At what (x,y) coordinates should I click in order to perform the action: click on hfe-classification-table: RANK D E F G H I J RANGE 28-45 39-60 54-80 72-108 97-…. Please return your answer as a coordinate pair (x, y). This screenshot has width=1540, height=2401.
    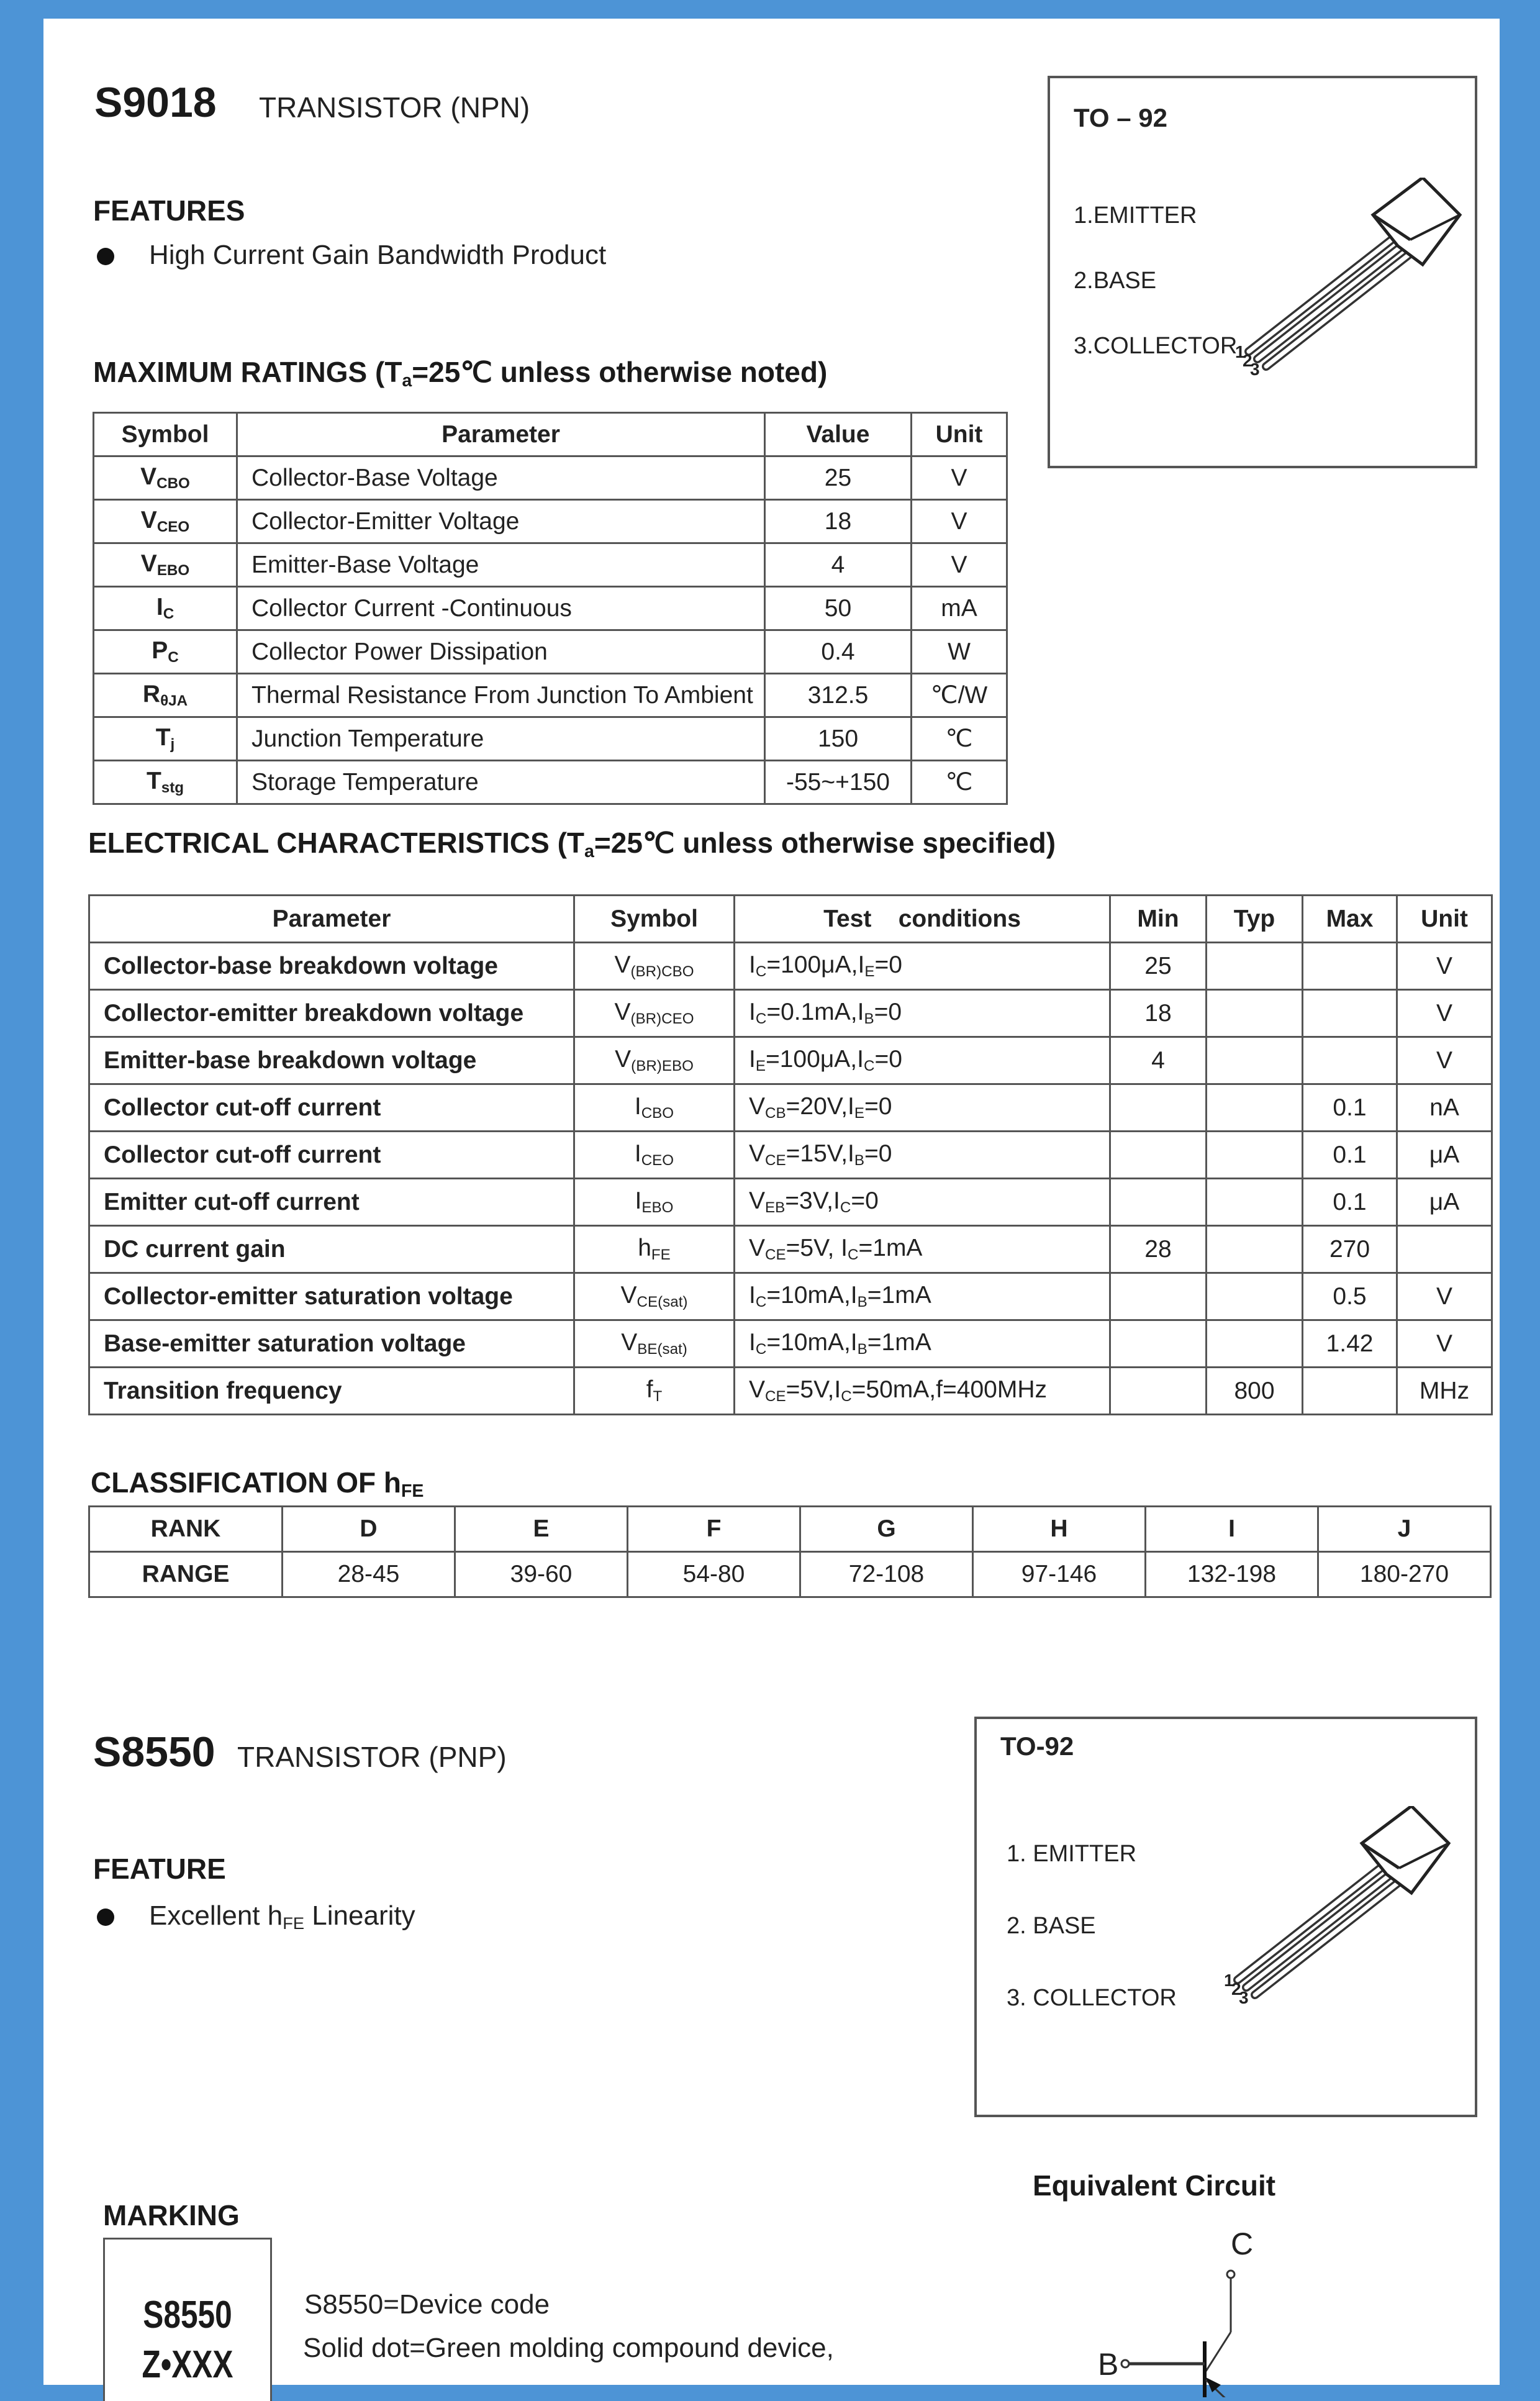
    Looking at the image, I should click on (790, 1551).